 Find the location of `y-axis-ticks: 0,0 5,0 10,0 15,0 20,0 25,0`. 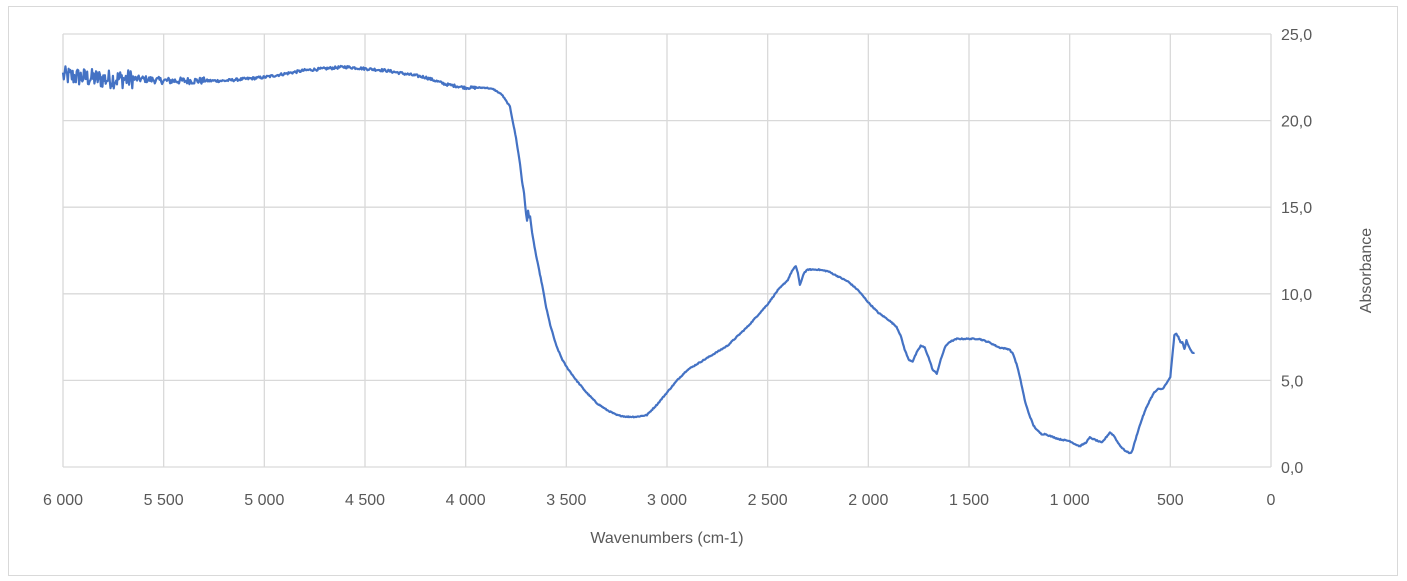

y-axis-ticks: 0,0 5,0 10,0 15,0 20,0 25,0 is located at coordinates (1296, 252).